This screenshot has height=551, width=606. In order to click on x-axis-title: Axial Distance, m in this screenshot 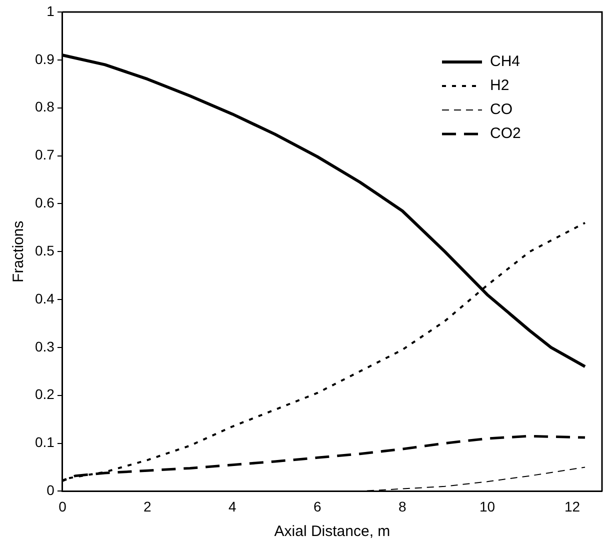, I will do `click(332, 531)`.